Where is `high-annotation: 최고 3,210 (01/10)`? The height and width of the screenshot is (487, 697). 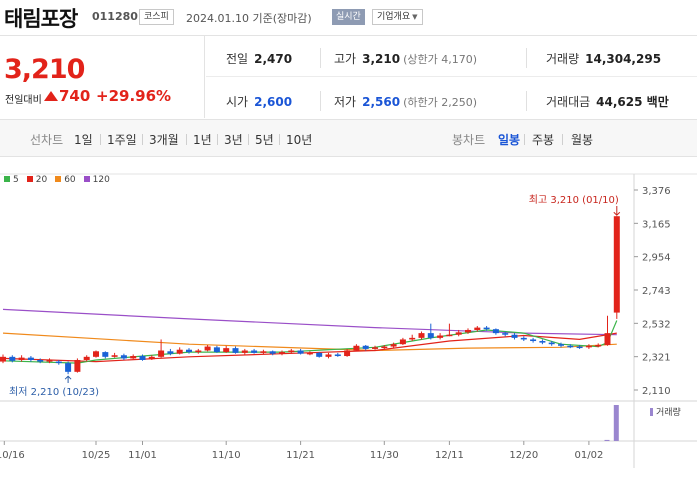 high-annotation: 최고 3,210 (01/10) is located at coordinates (574, 200).